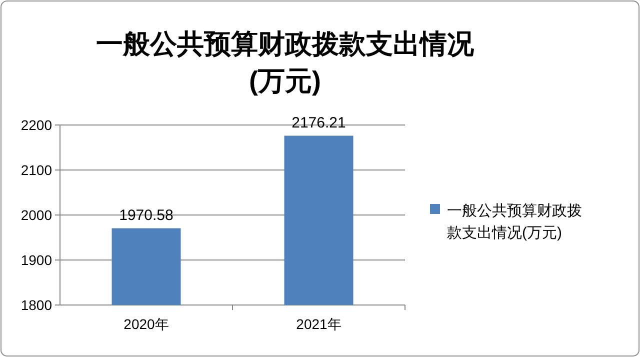 The image size is (640, 357). What do you see at coordinates (36, 124) in the screenshot?
I see `y-tick-label: 2200` at bounding box center [36, 124].